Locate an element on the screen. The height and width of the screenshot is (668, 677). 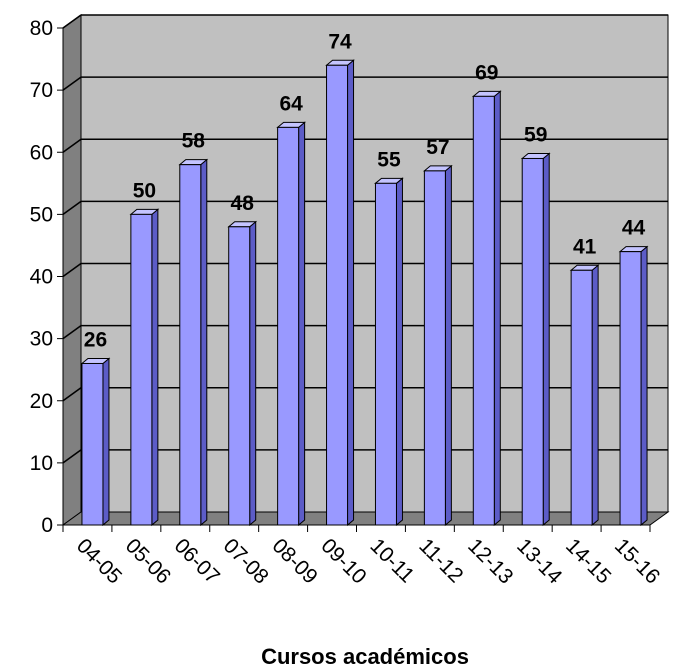
x-tick-label: 04-05 is located at coordinates (99, 561).